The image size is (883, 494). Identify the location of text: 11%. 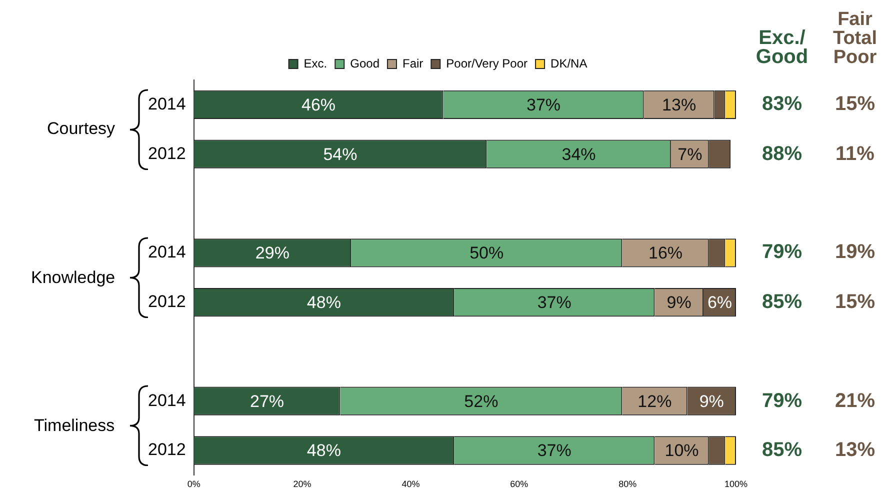
(855, 154).